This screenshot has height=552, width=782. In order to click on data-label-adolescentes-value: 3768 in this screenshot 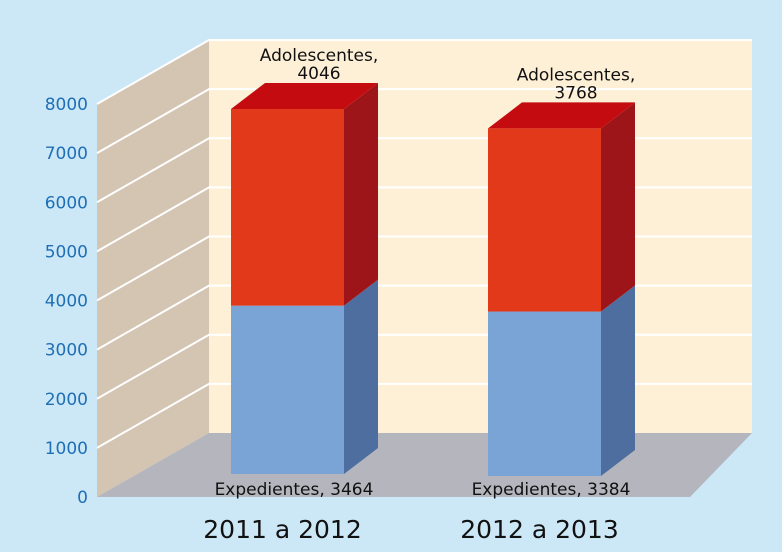, I will do `click(575, 93)`.